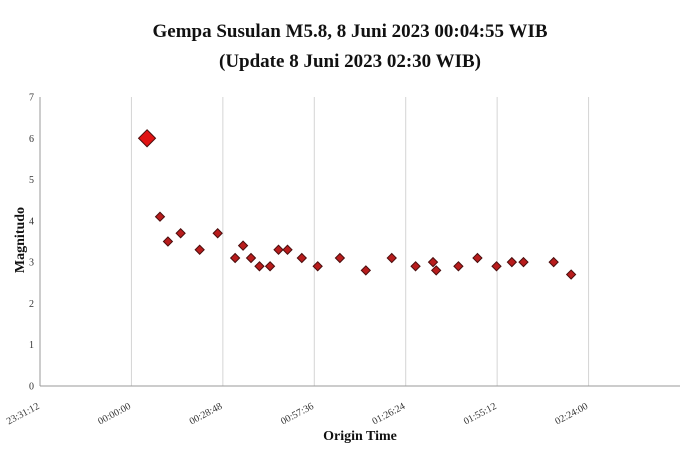 The height and width of the screenshot is (465, 700). Describe the element at coordinates (23, 414) in the screenshot. I see `x-tick-label: 23:31:12` at that location.